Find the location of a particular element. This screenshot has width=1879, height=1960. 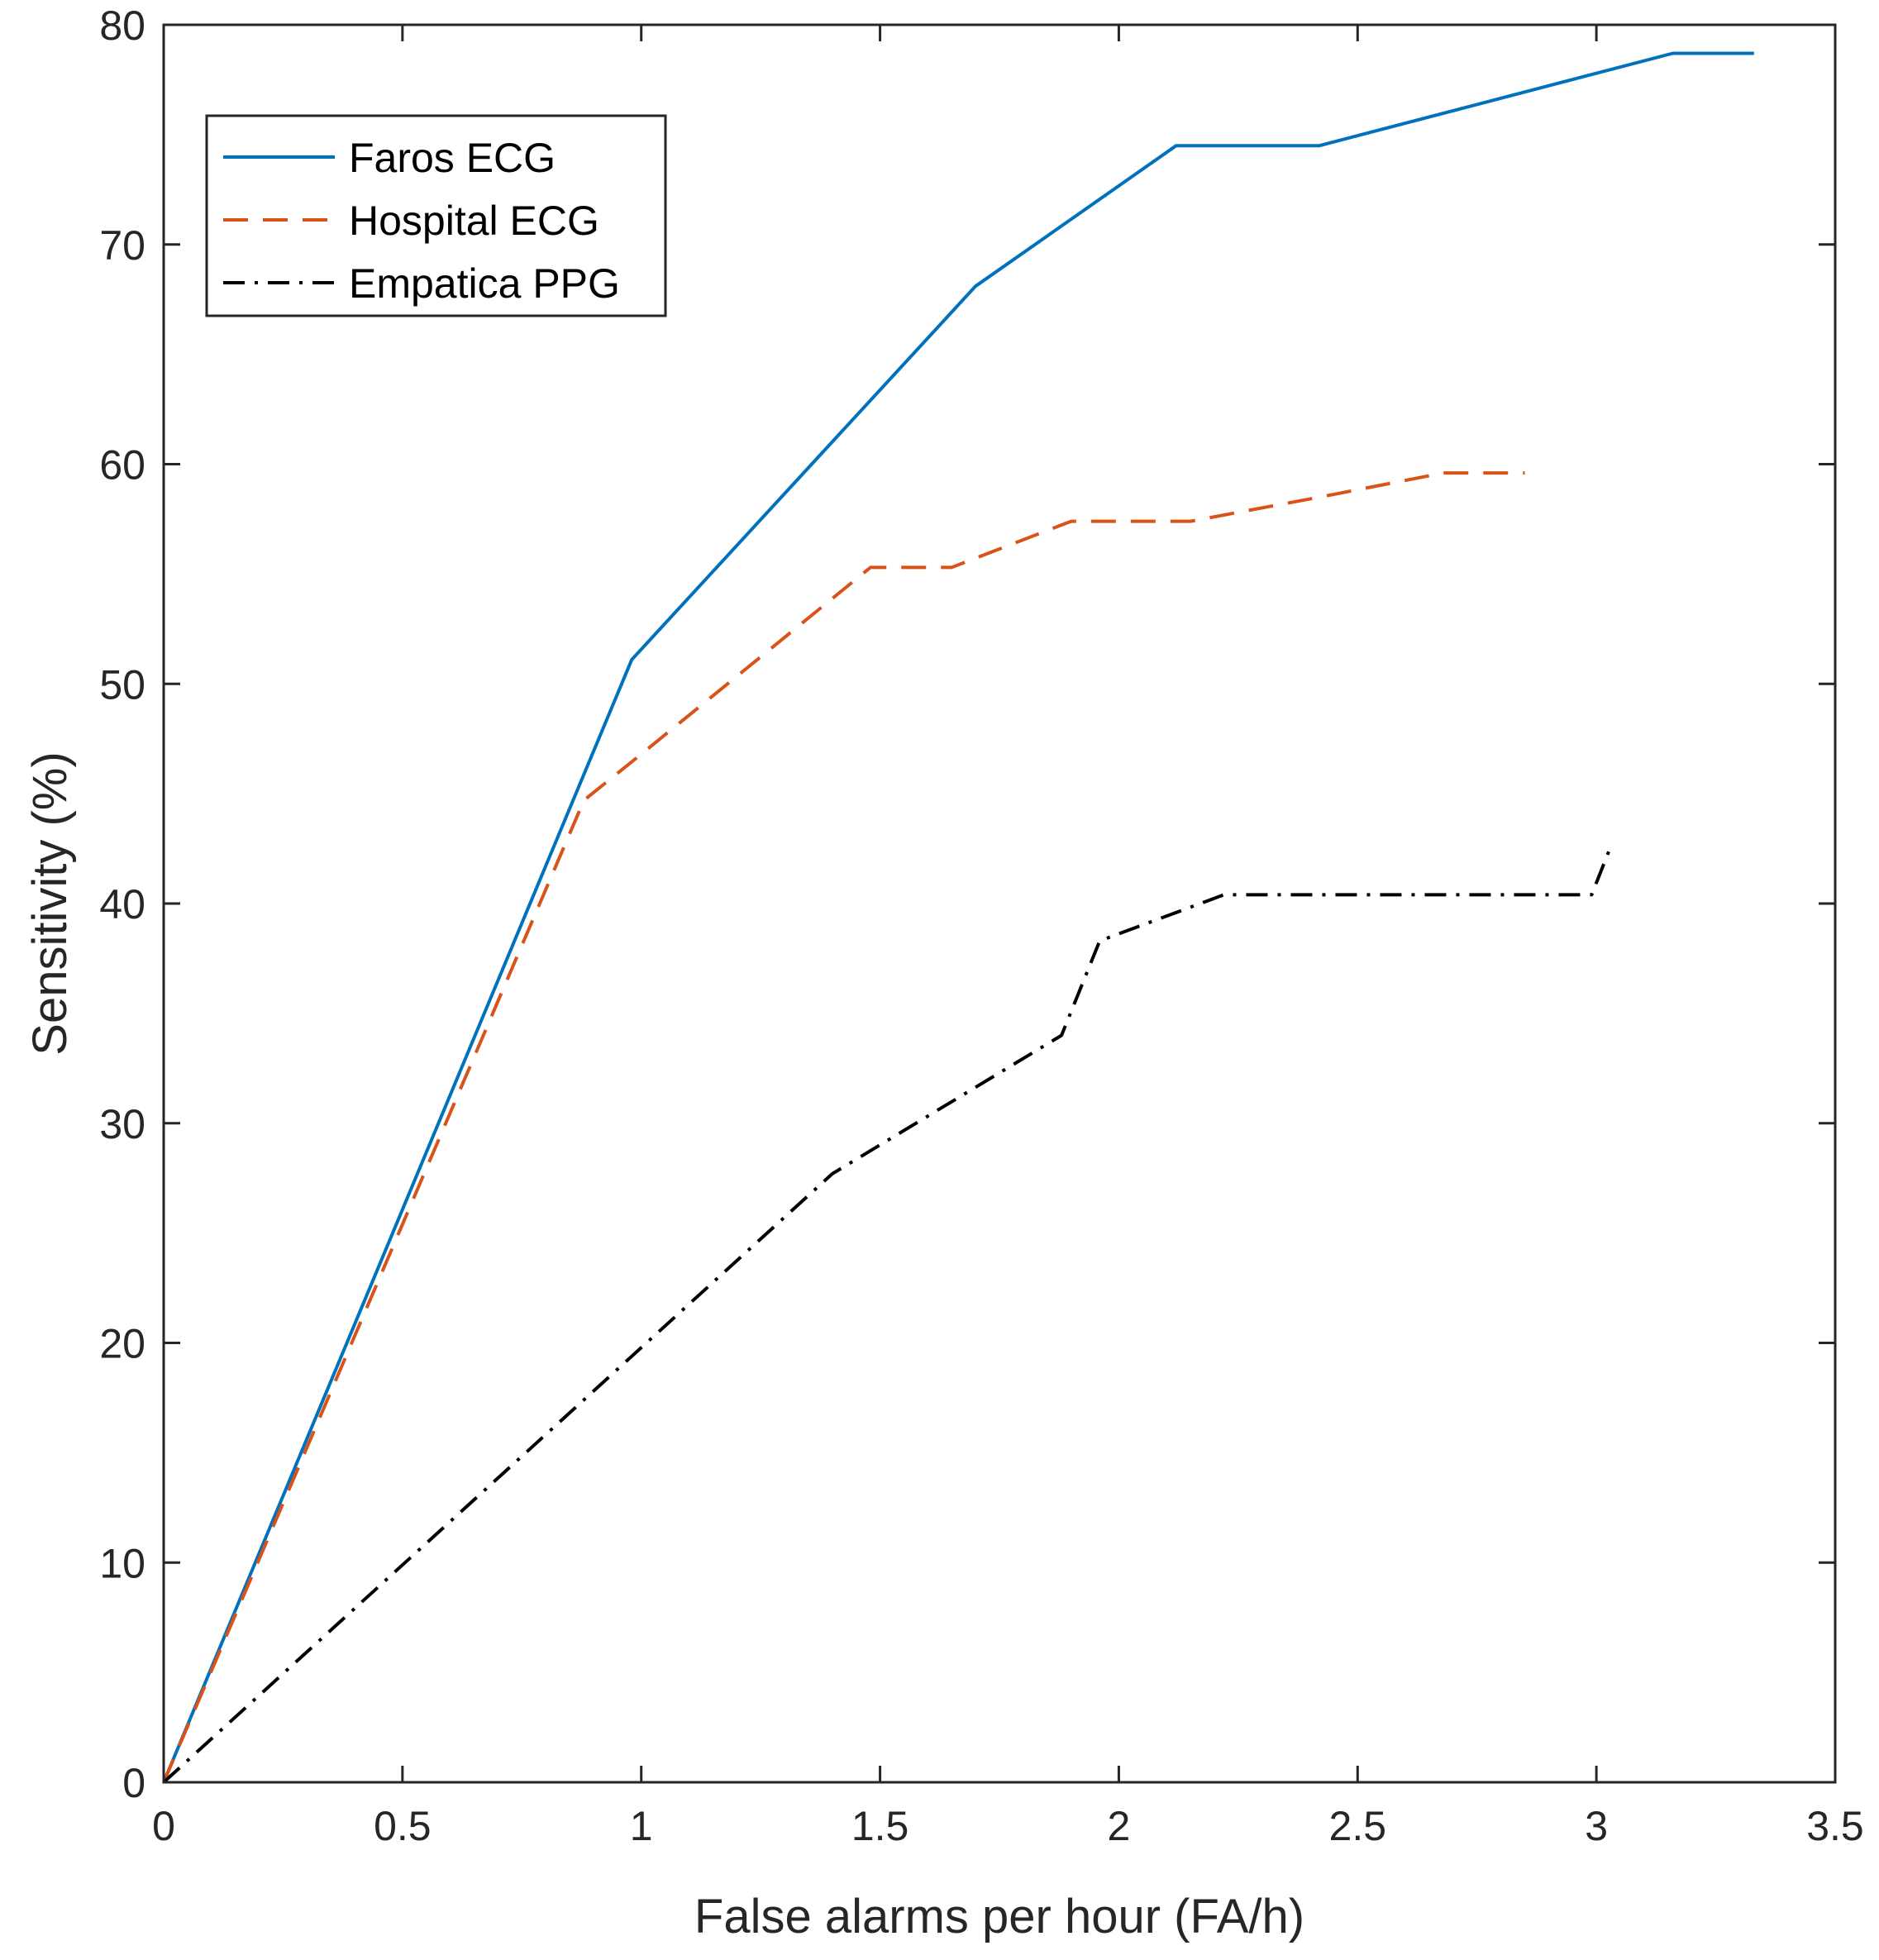

legend: Faros ECG Hospital ECG Empatica PPG is located at coordinates (436, 215).